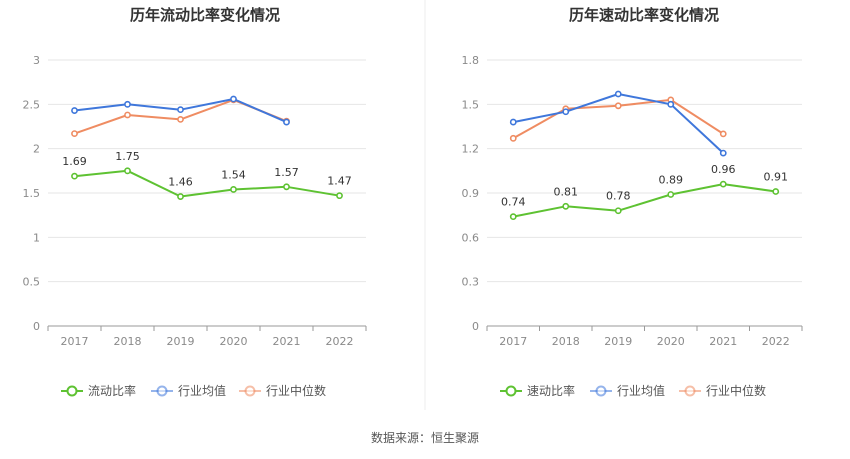  Describe the element at coordinates (233, 174) in the screenshot. I see `data-label: 1.54` at that location.